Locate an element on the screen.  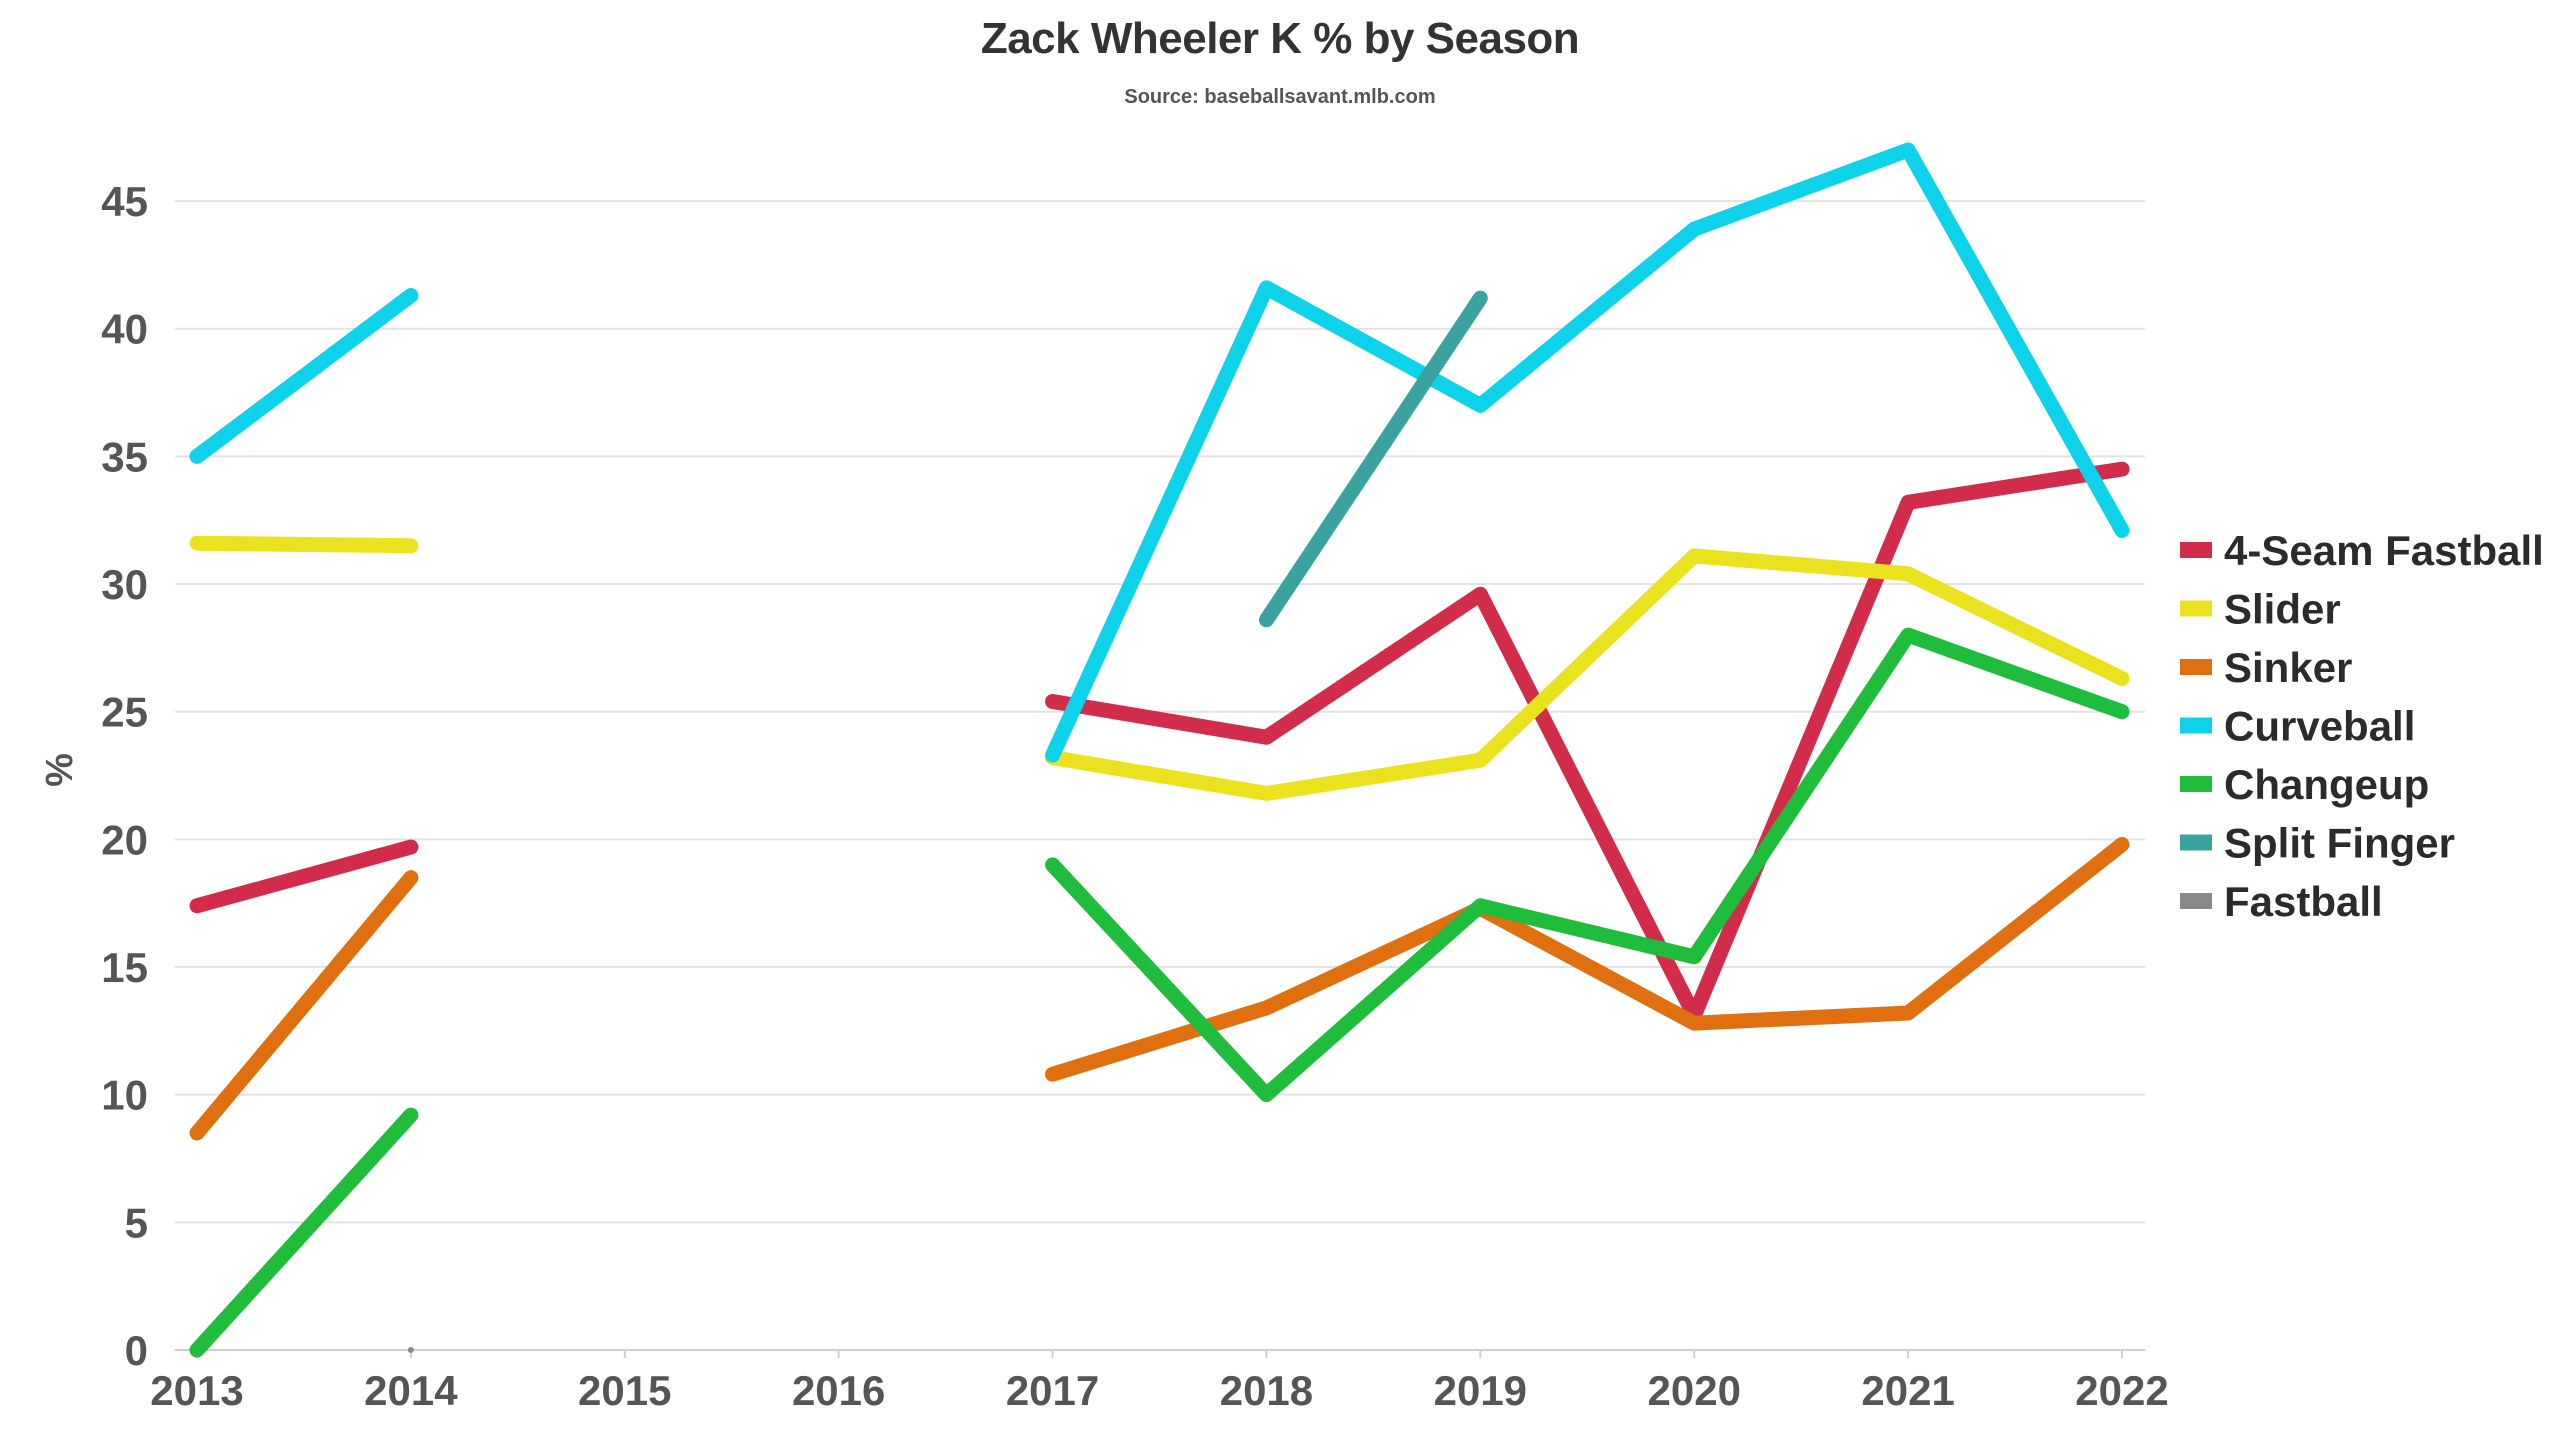
y-tick-label: 15 is located at coordinates (124, 967).